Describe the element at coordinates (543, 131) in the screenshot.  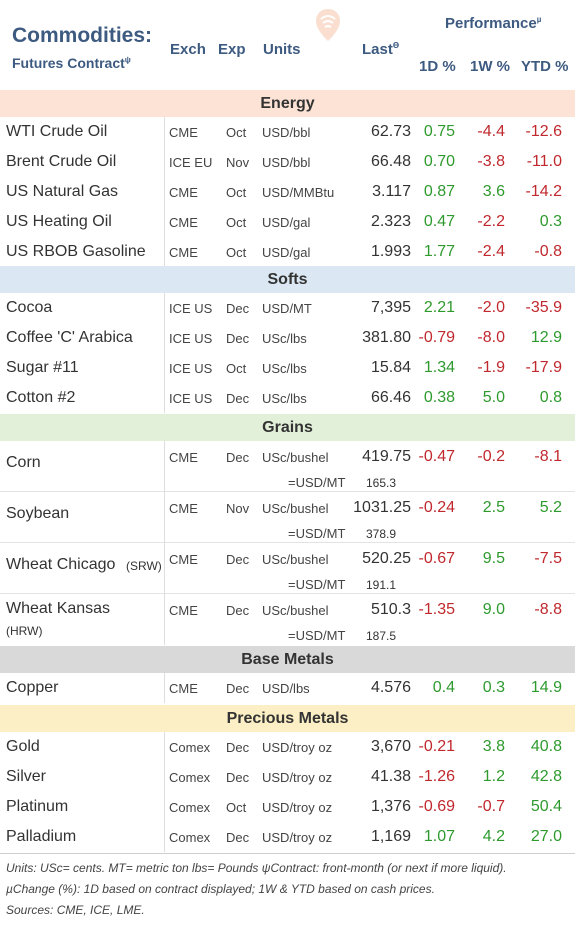
I see `change-ytd: -12.6` at that location.